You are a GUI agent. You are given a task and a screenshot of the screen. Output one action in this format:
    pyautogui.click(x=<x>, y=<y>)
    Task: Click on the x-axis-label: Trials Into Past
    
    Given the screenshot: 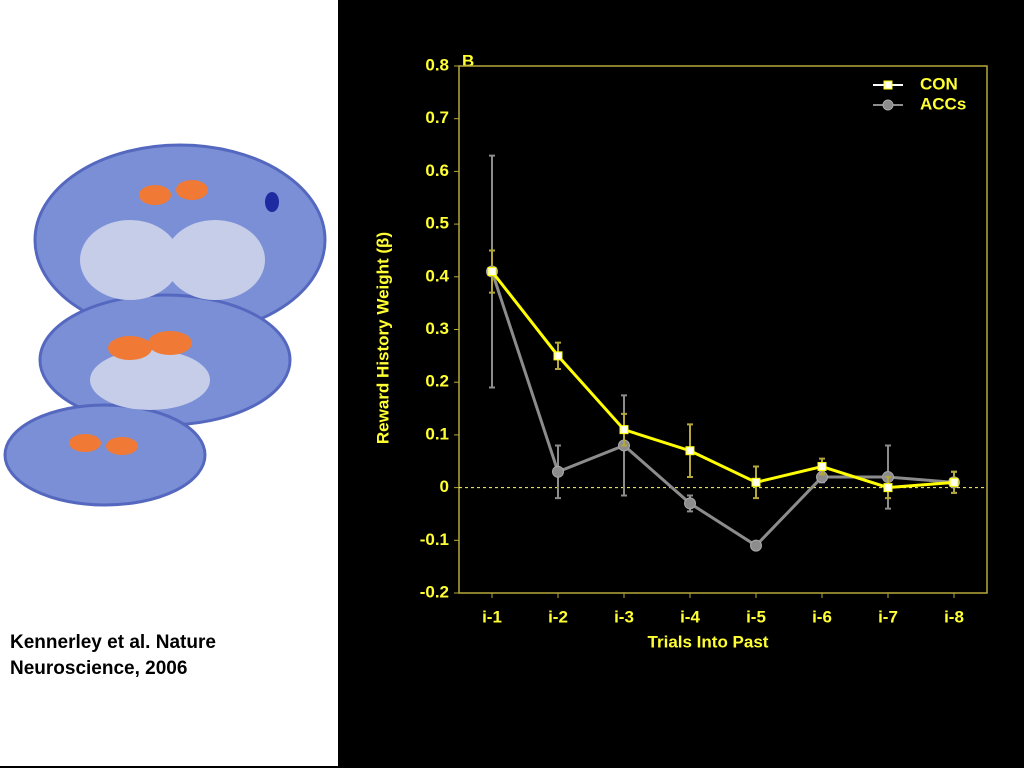 What is the action you would take?
    pyautogui.click(x=708, y=641)
    